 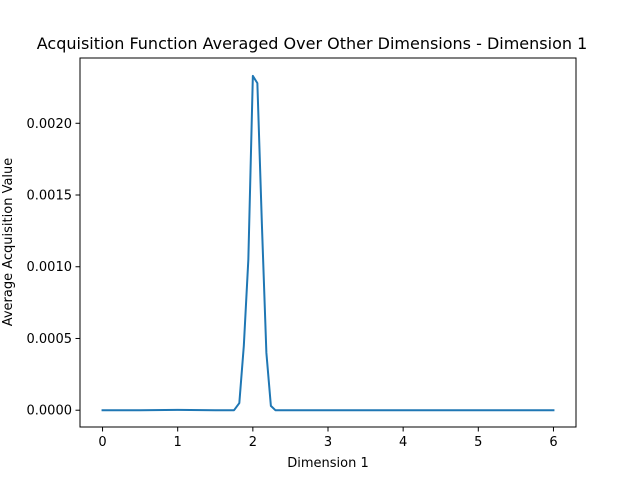 I want to click on x-tick-label: 3, so click(x=328, y=442).